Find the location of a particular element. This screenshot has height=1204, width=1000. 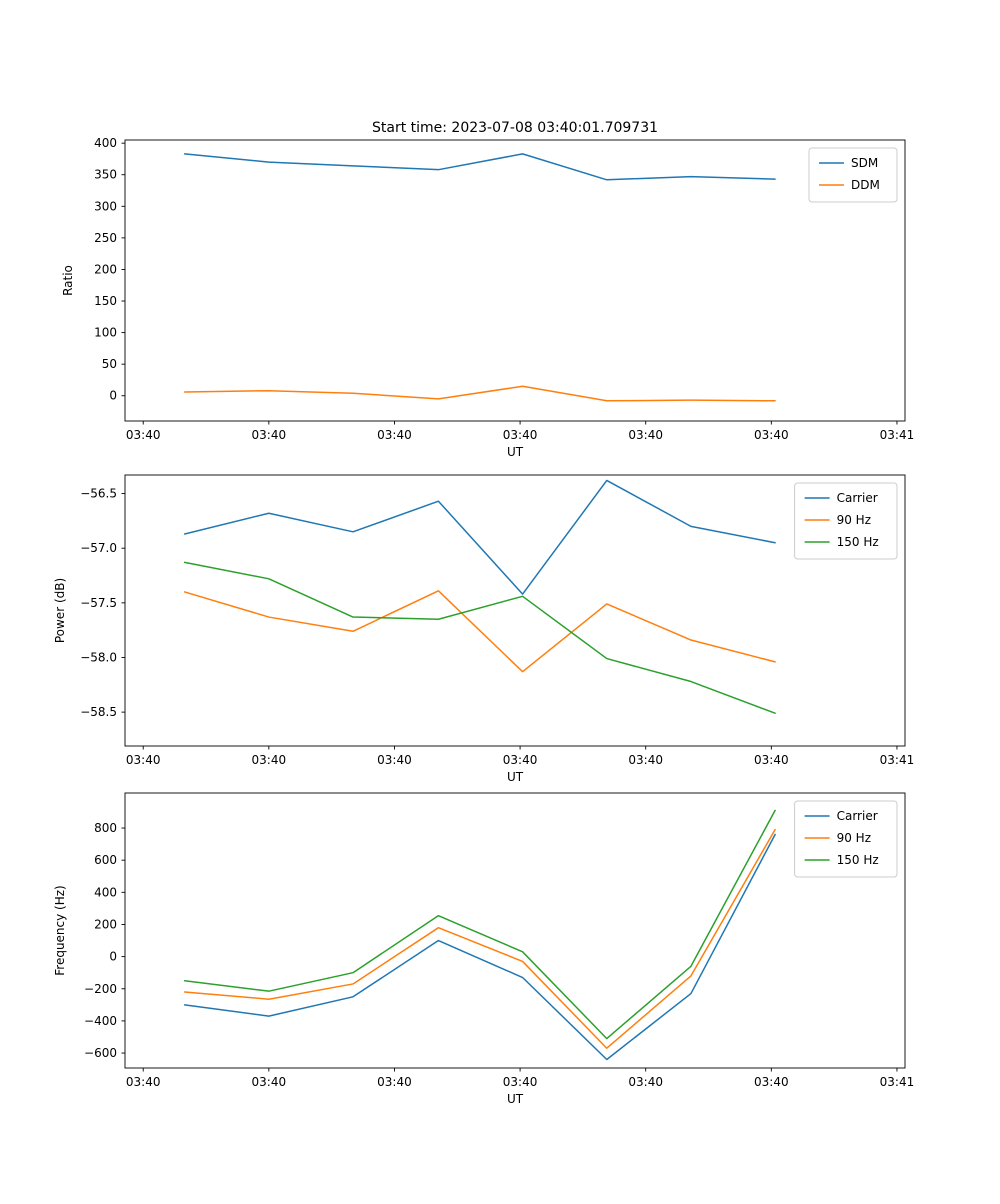

power-chart-series-150-hz is located at coordinates (479, 637).